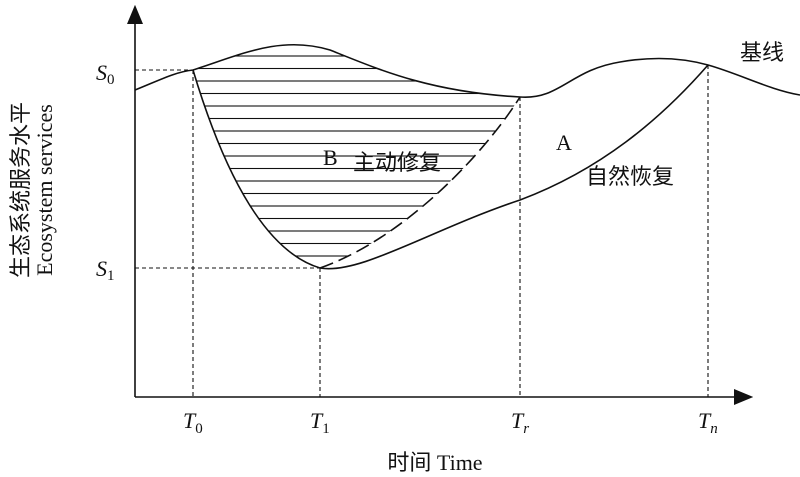 Image resolution: width=800 pixels, height=477 pixels. I want to click on y-tick-label: S0, so click(105, 74).